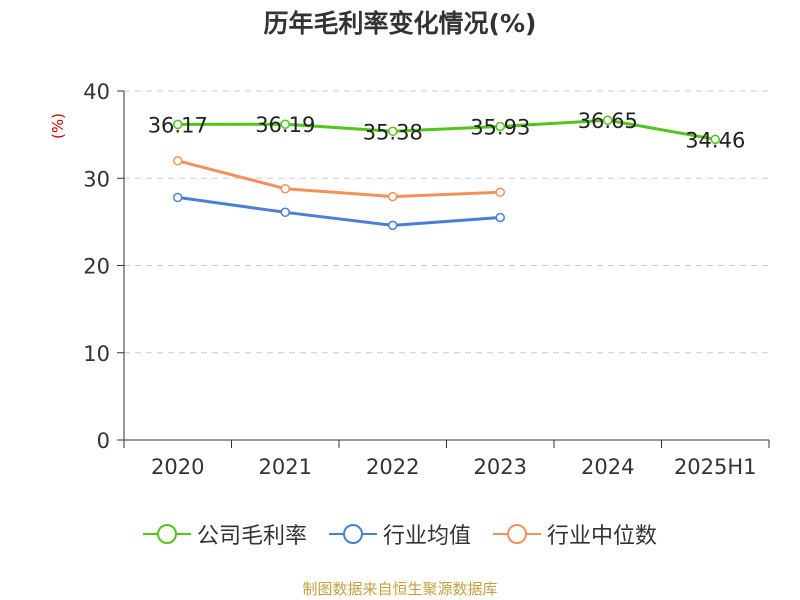 The image size is (800, 600). What do you see at coordinates (285, 467) in the screenshot?
I see `x-tick-label: 2021` at bounding box center [285, 467].